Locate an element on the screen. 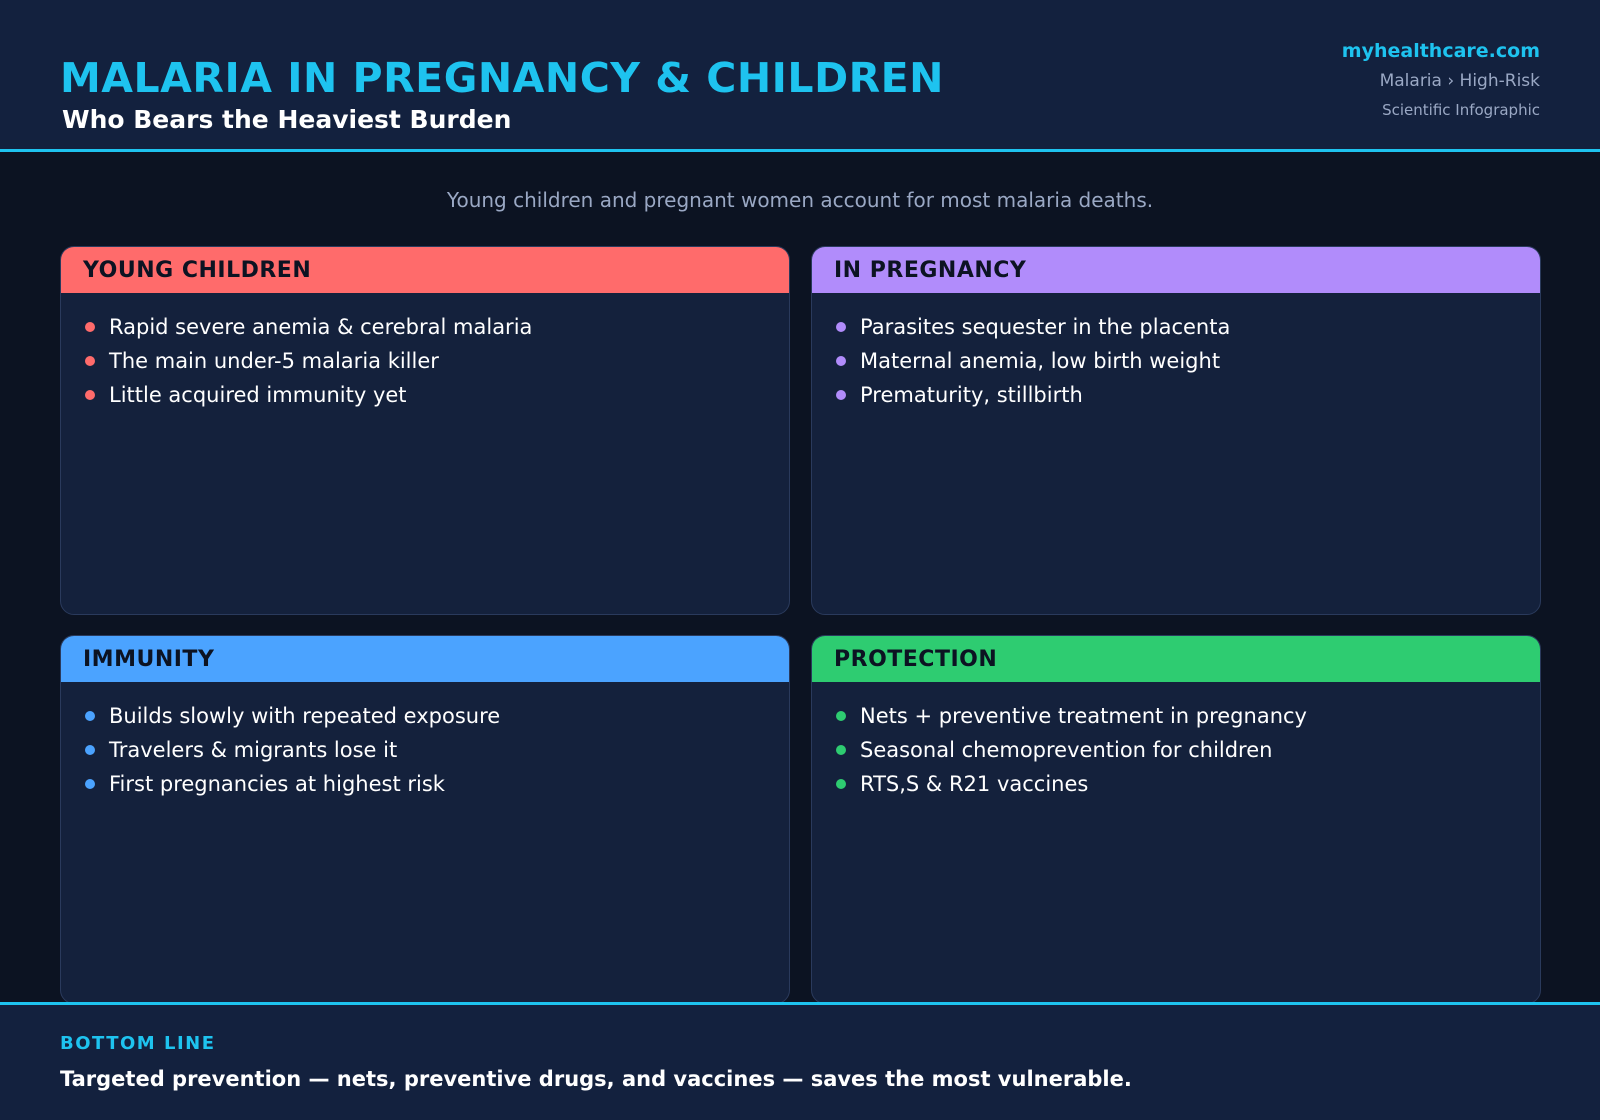  site-link: myhealthcare.com is located at coordinates (1440, 51).